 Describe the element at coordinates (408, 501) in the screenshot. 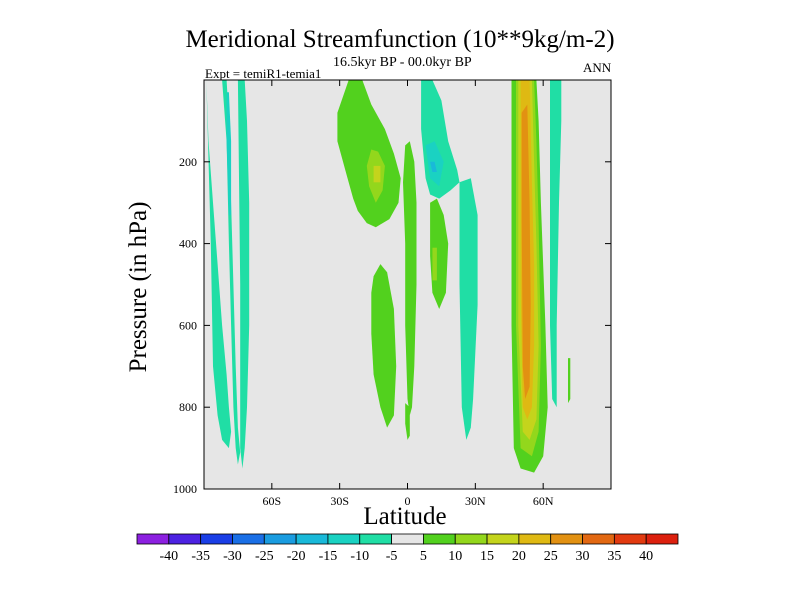

I see `x-tick-label: 0` at that location.